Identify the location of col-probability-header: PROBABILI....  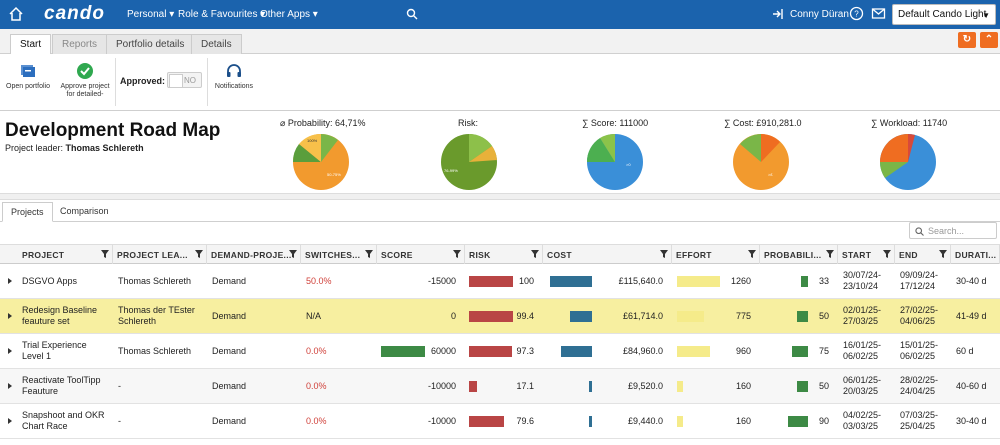
(799, 254).